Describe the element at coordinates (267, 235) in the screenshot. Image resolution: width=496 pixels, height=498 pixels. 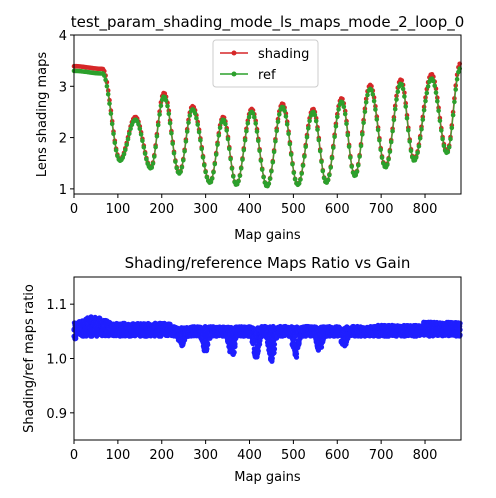
I see `chart1-x-axis-label: Map gains` at that location.